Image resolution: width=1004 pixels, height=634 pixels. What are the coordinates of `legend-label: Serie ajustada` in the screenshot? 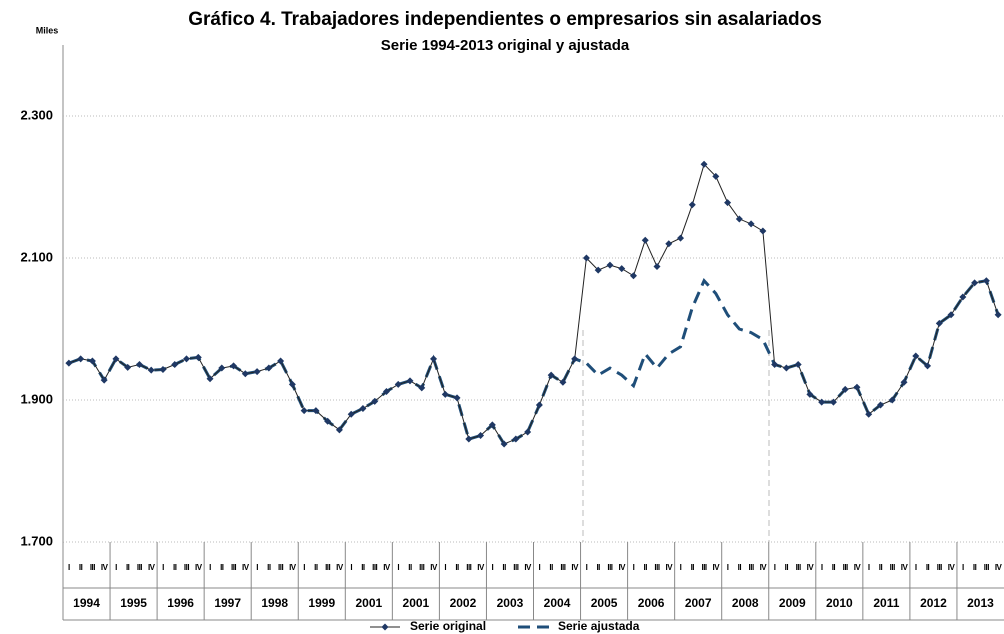 It's located at (599, 626).